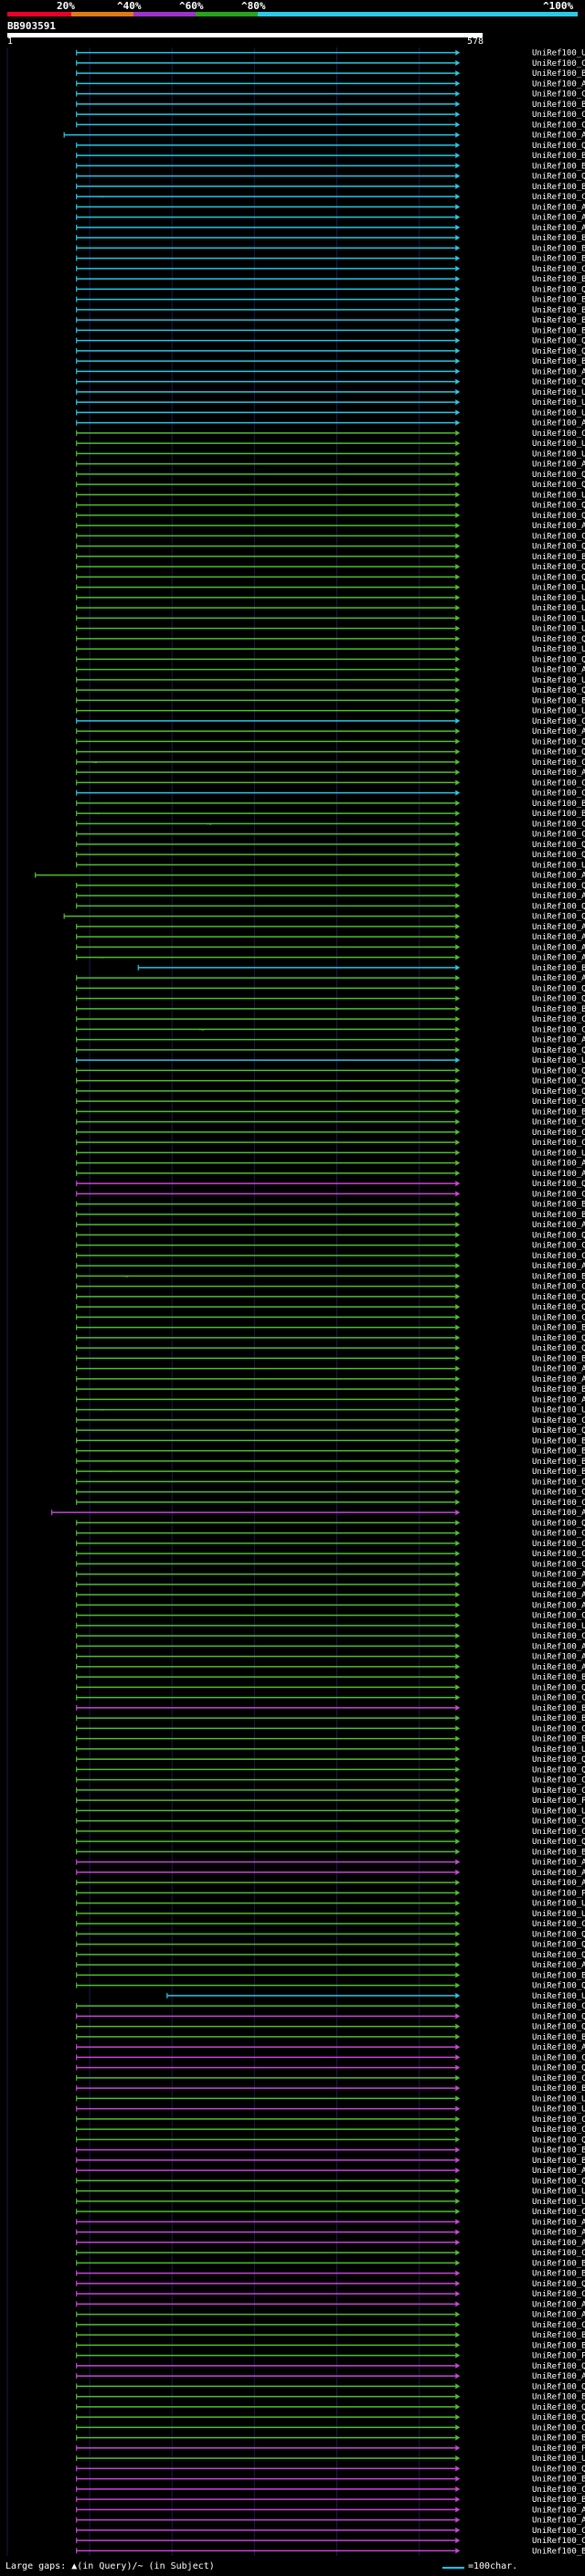  Describe the element at coordinates (559, 721) in the screenshot. I see `hit-label: UniRef100_C1FDP5` at that location.